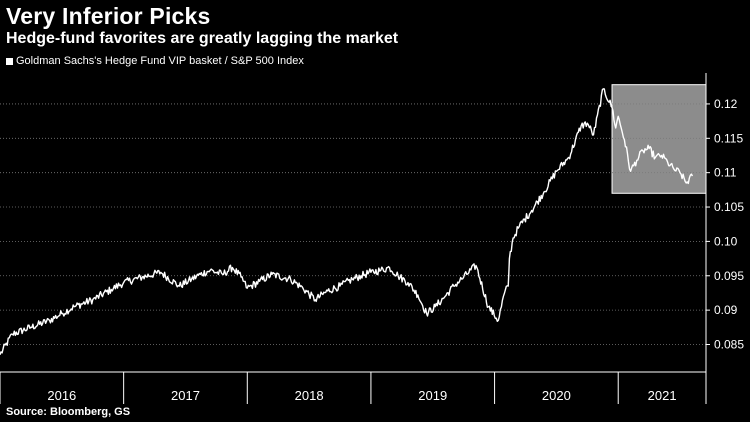 The height and width of the screenshot is (422, 750). Describe the element at coordinates (659, 139) in the screenshot. I see `highlight-box` at that location.